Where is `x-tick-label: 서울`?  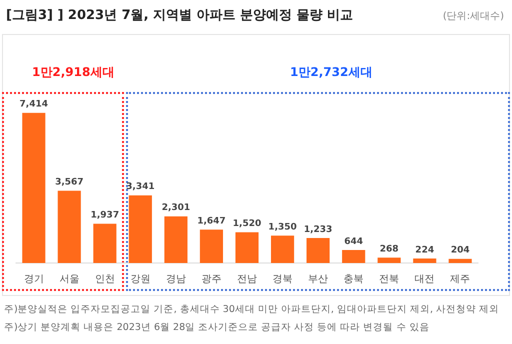
x-tick-label: 서울 is located at coordinates (69, 279).